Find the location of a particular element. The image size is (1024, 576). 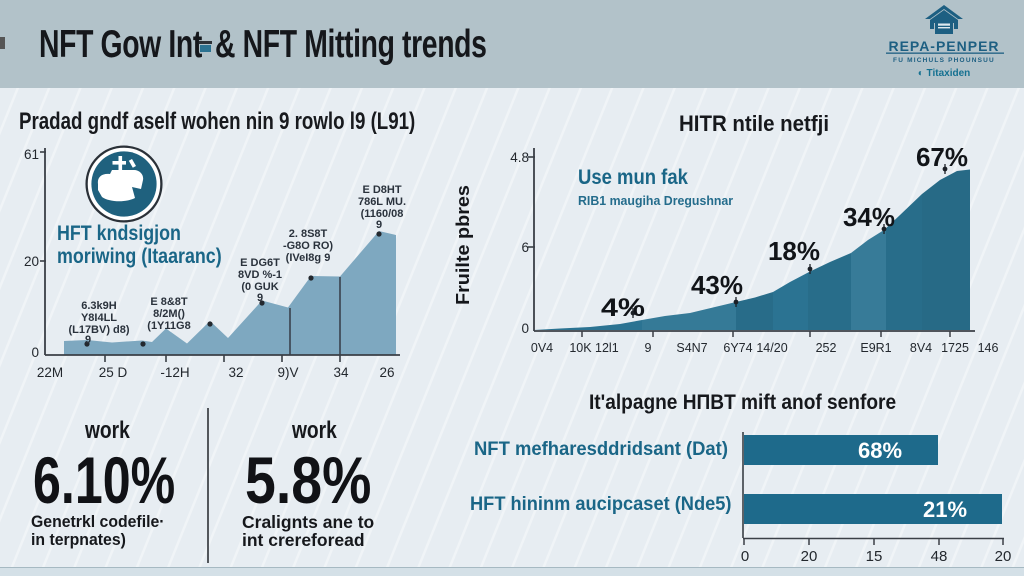

svg-text: 26 is located at coordinates (386, 372).